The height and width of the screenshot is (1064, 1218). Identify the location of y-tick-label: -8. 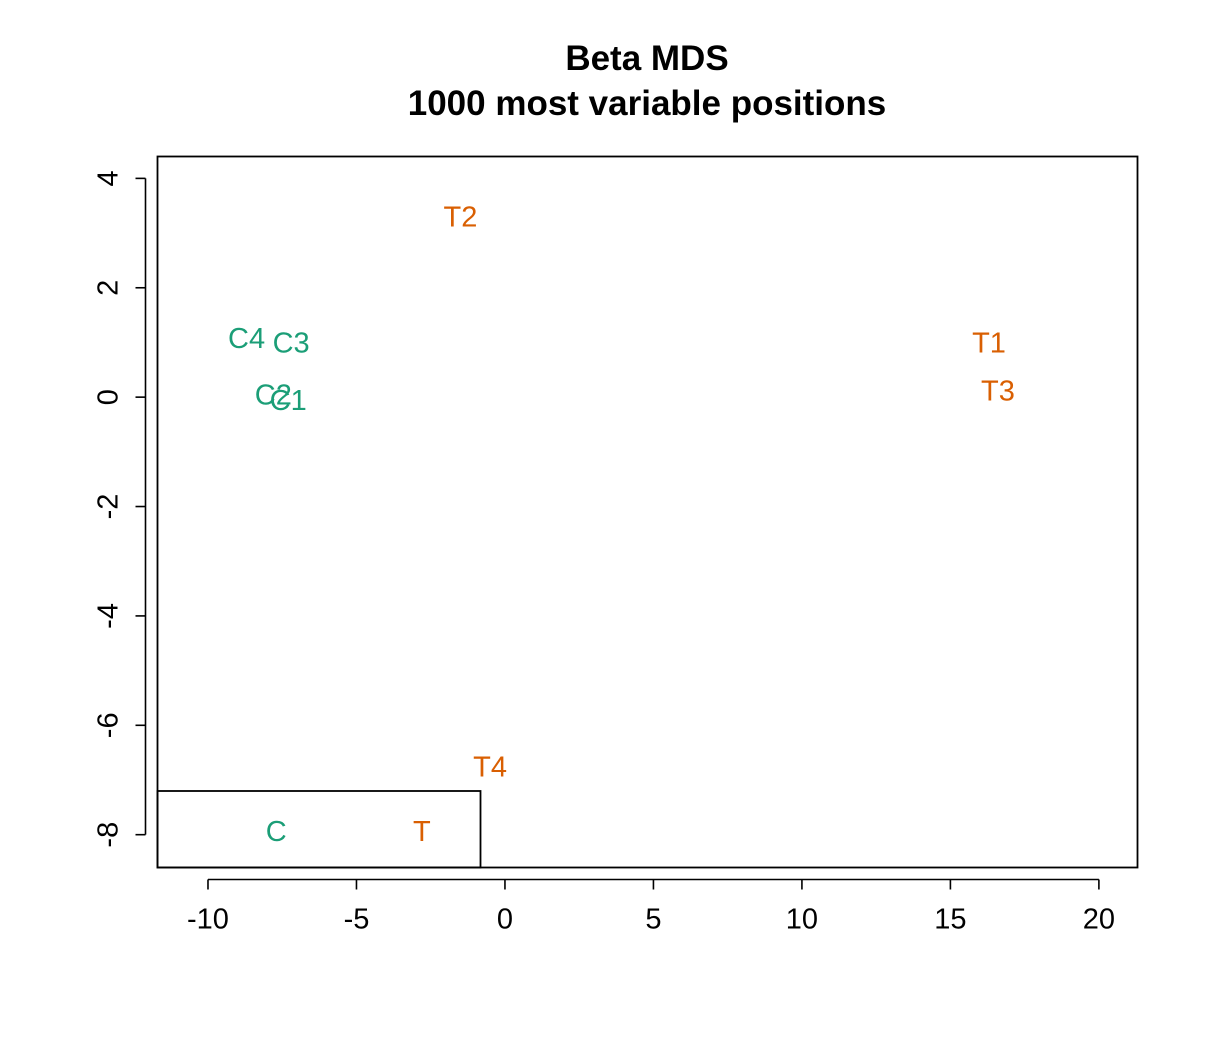
(109, 835).